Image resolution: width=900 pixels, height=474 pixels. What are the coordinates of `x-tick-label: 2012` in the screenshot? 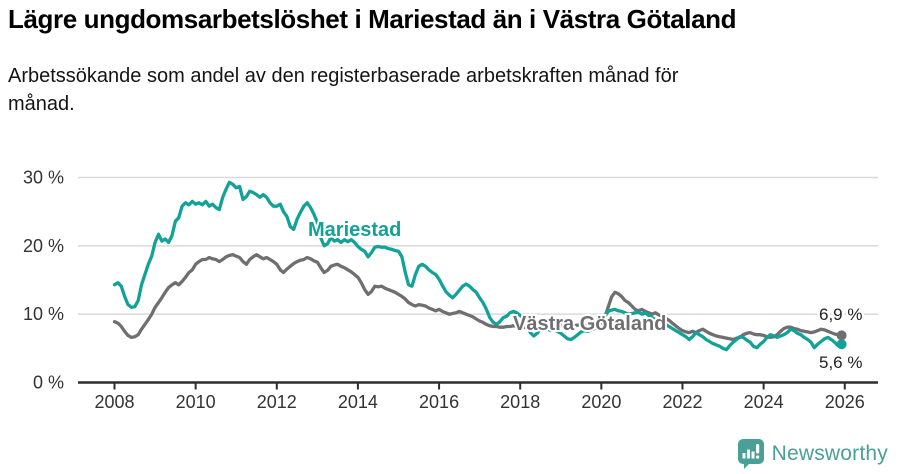 It's located at (277, 402).